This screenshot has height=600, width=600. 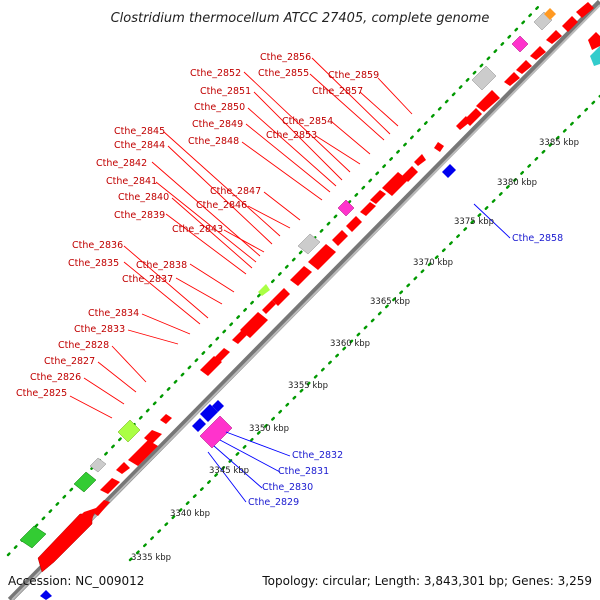 What do you see at coordinates (41, 393) in the screenshot?
I see `gene-label: Cthe_2825` at bounding box center [41, 393].